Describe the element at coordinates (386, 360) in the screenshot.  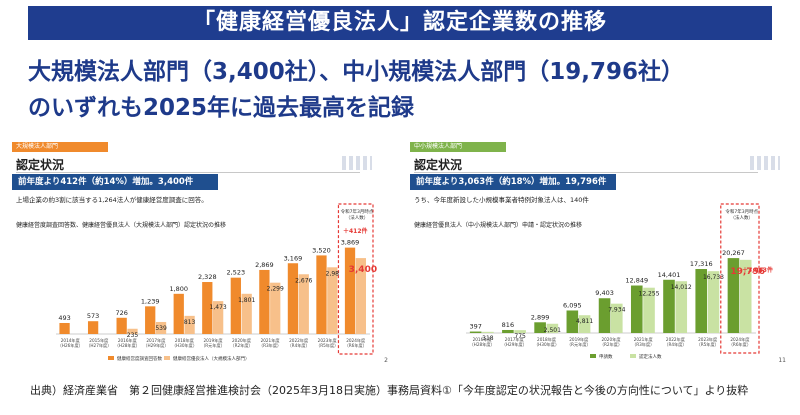
I see `page-number: 2` at that location.